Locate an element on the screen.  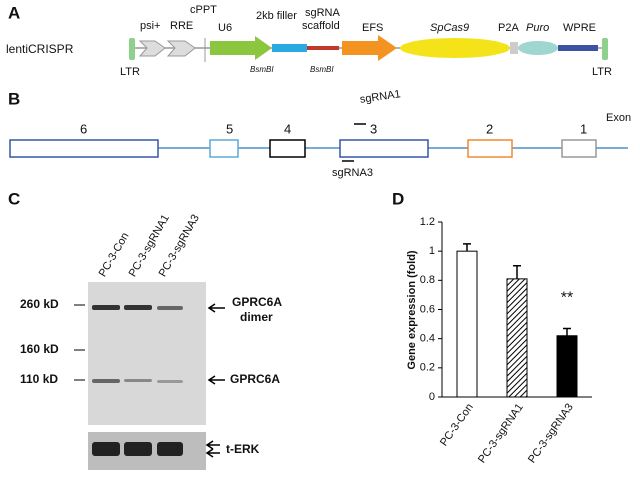
exon-label: 2 is located at coordinates (489, 128).